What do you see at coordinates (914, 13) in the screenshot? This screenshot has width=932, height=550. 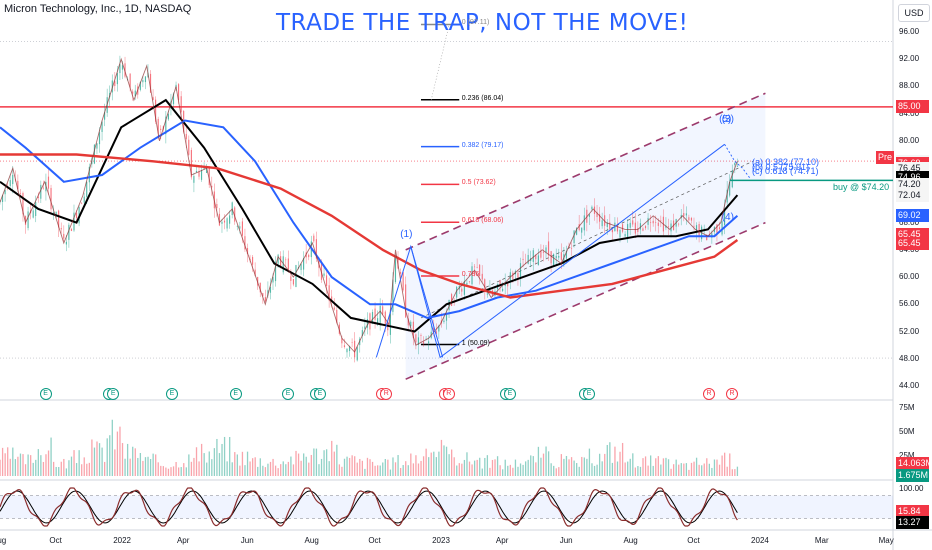 I see `currency-button: USD` at bounding box center [914, 13].